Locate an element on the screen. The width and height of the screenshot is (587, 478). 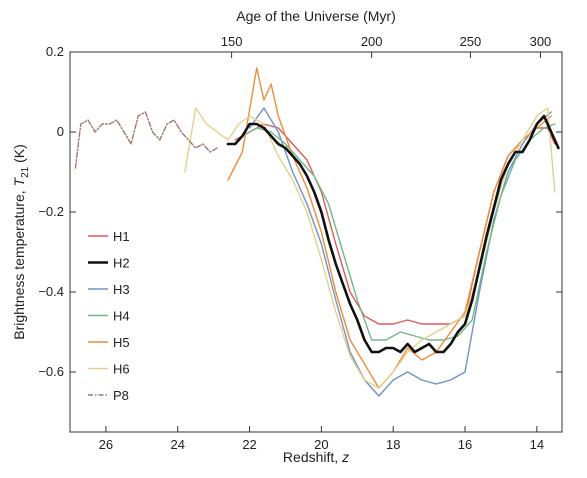
y-tick-label: −0.4 is located at coordinates (51, 291).